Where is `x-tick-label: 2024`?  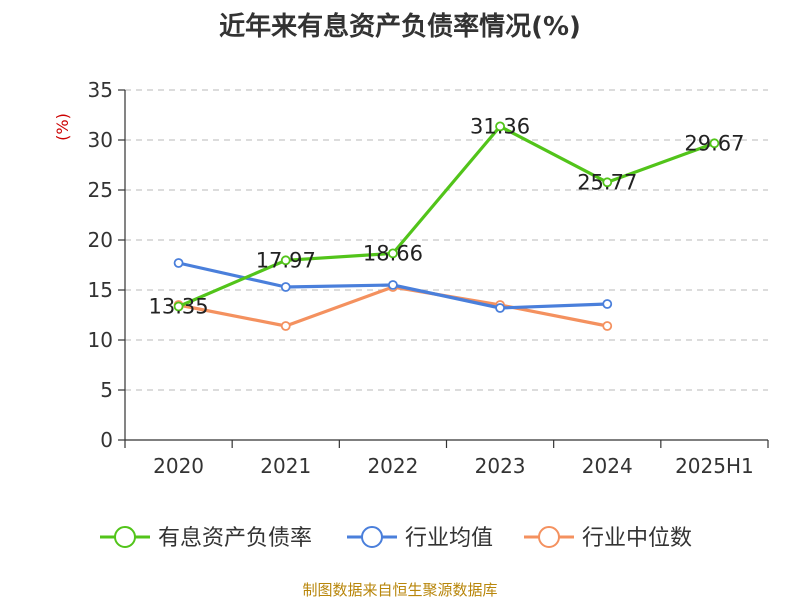 x-tick-label: 2024 is located at coordinates (607, 466).